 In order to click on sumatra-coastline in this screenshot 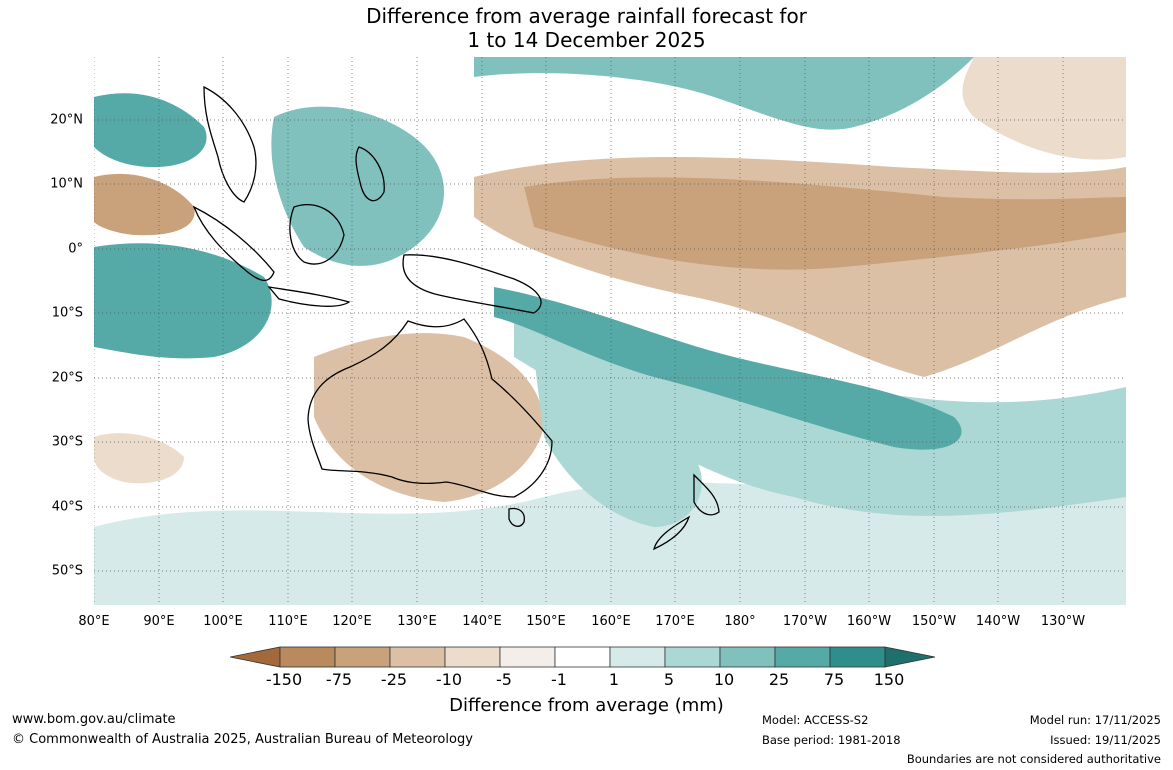, I will do `click(233, 243)`.